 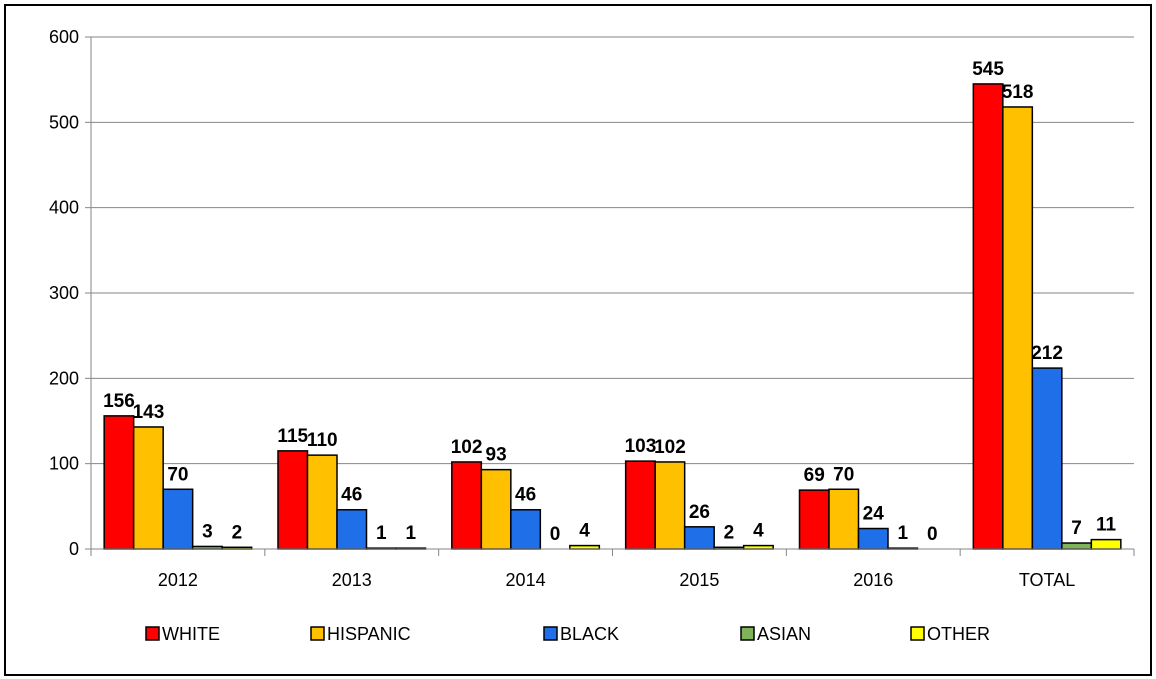 What do you see at coordinates (1018, 92) in the screenshot?
I see `data-label: 518` at bounding box center [1018, 92].